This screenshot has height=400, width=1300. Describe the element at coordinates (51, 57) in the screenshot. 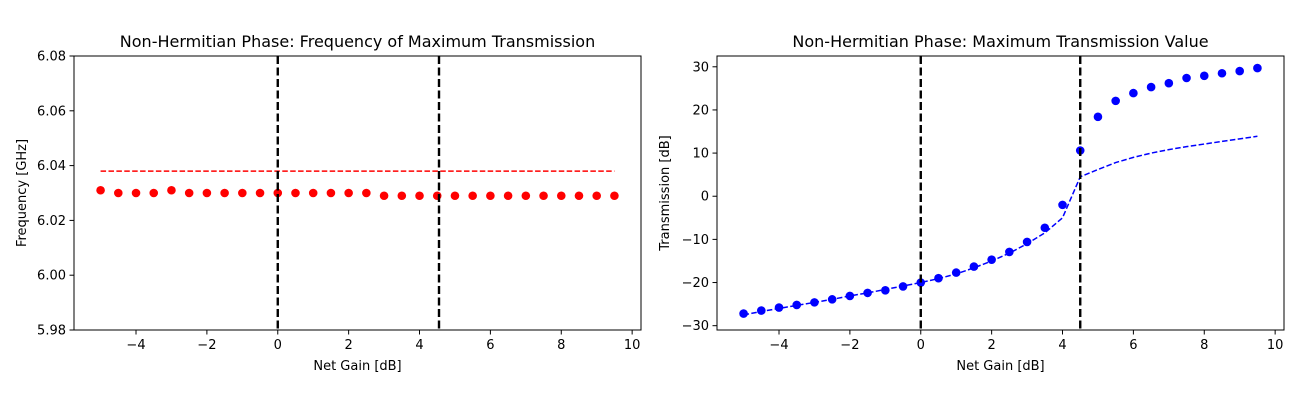

I see `frequency-y-tick-label: 6.08` at that location.